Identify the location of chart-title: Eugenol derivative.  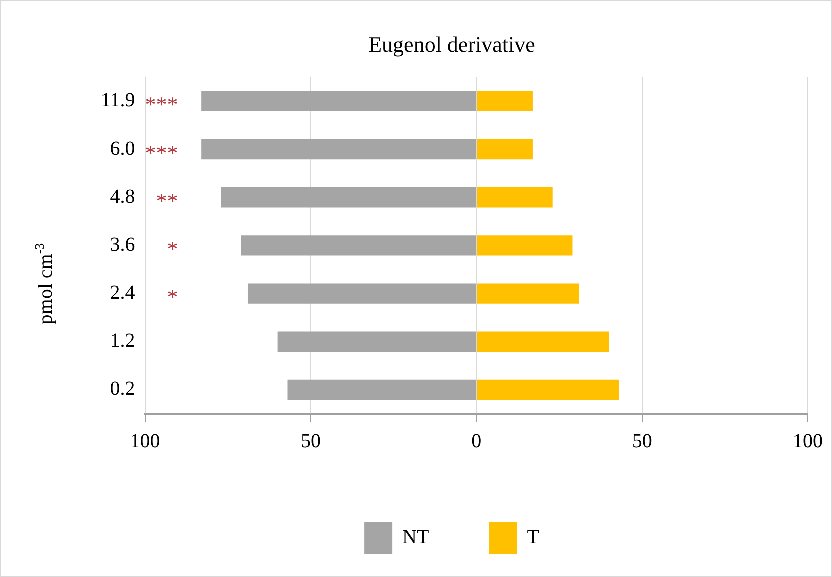
(452, 44).